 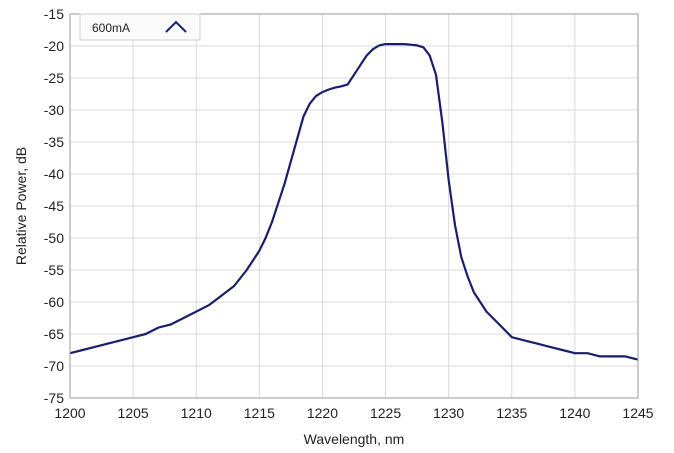 What do you see at coordinates (574, 413) in the screenshot?
I see `x-tick-label: 1240` at bounding box center [574, 413].